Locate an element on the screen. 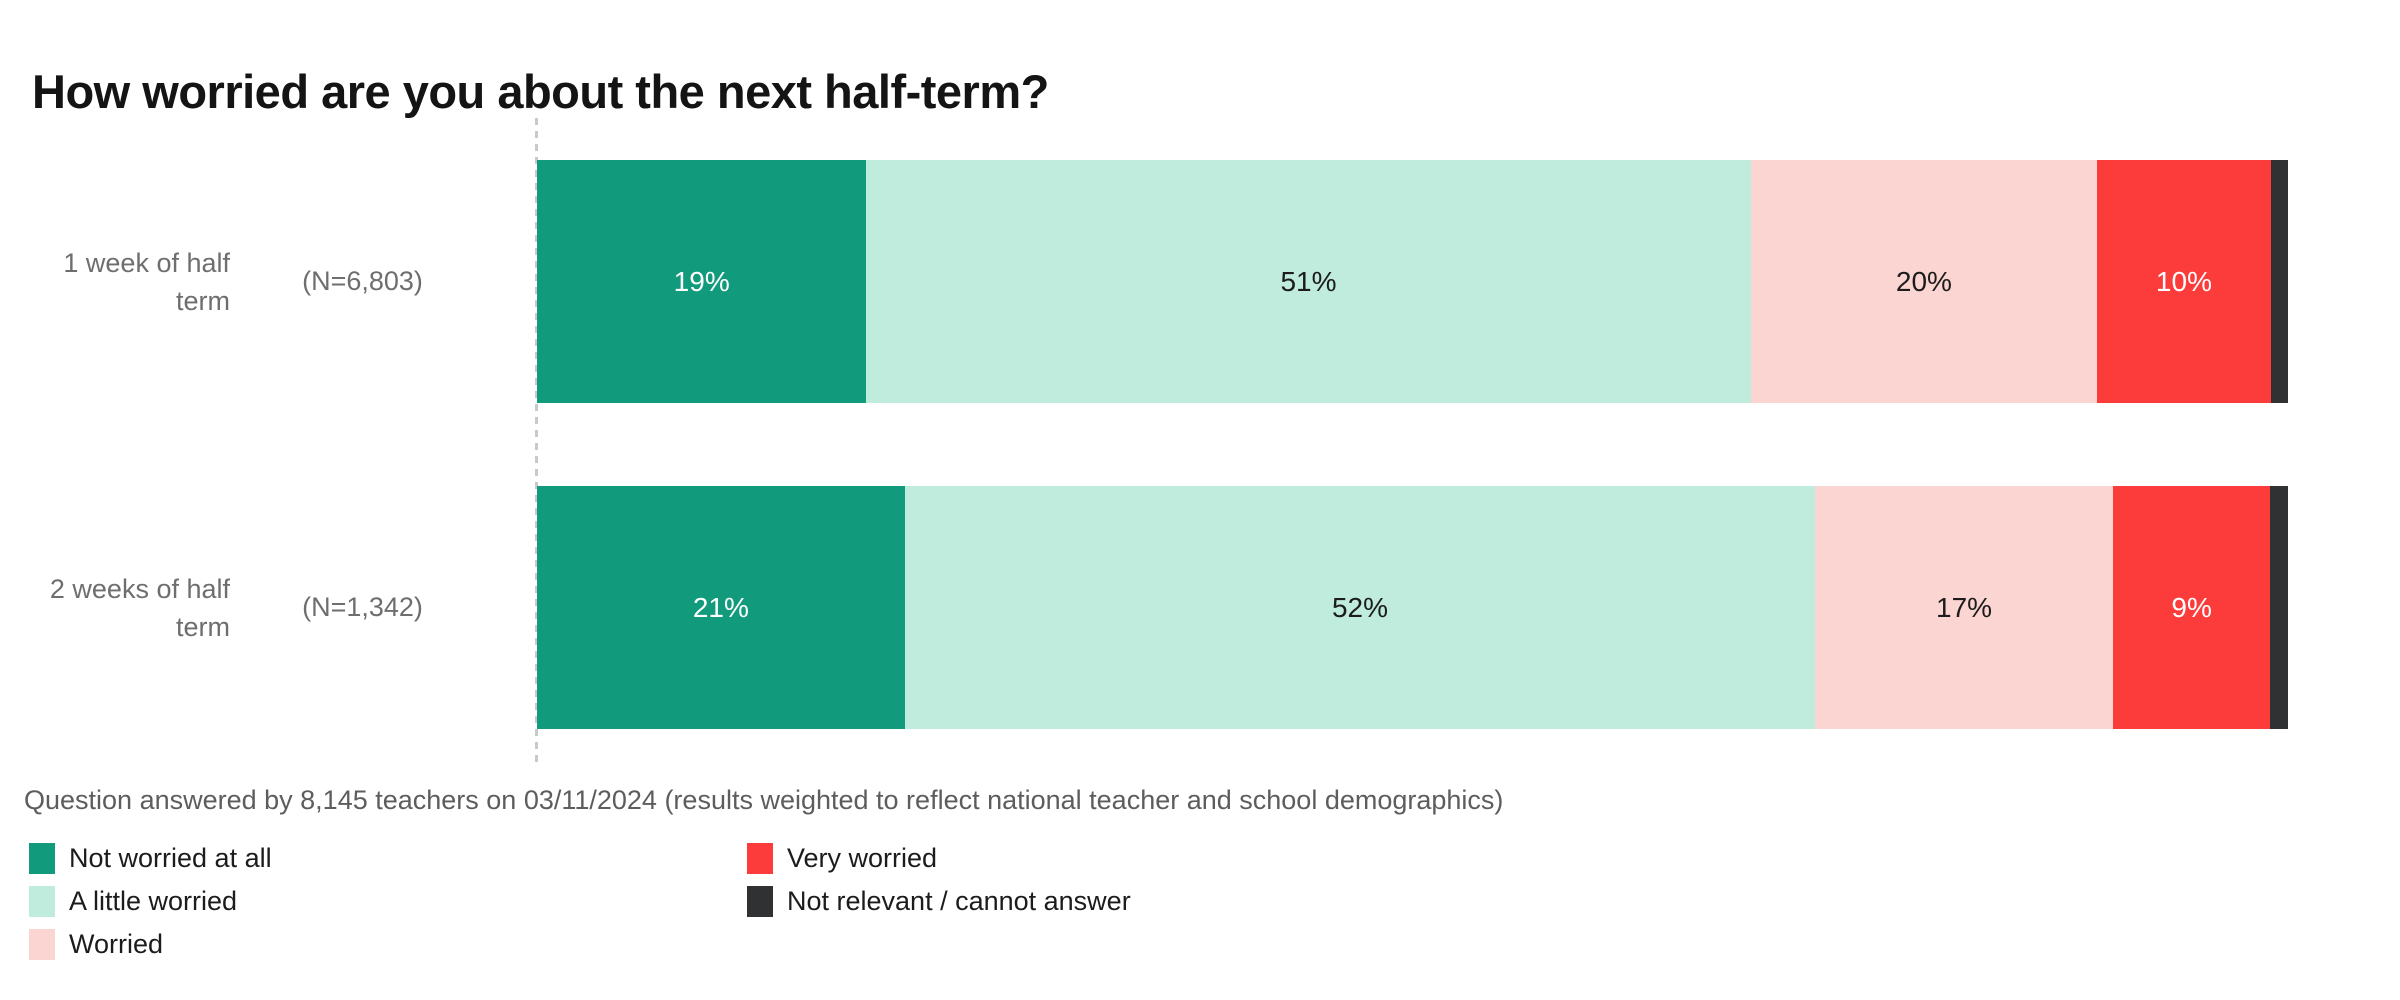 Image resolution: width=2400 pixels, height=1000 pixels. legend-item: A little worried is located at coordinates (150, 901).